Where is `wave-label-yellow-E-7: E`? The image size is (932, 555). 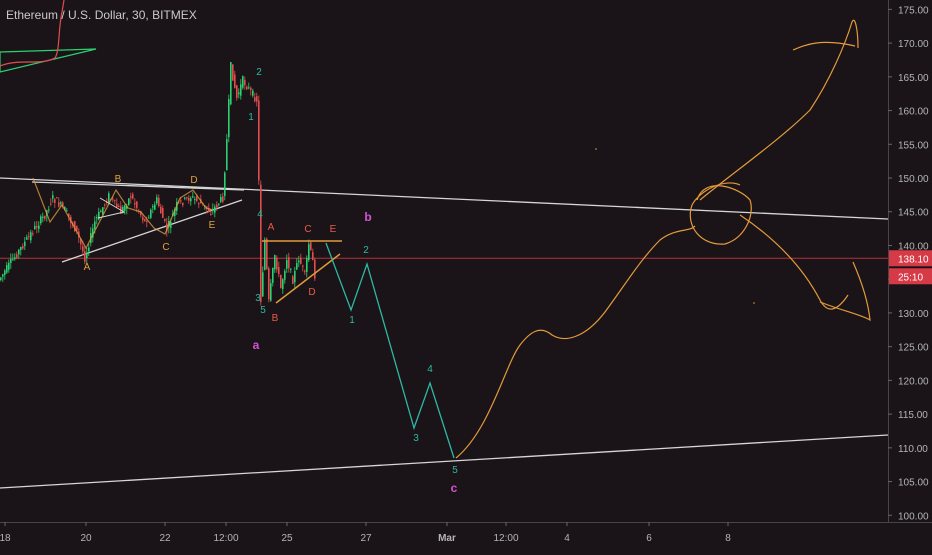 wave-label-yellow-E-7: E is located at coordinates (212, 225).